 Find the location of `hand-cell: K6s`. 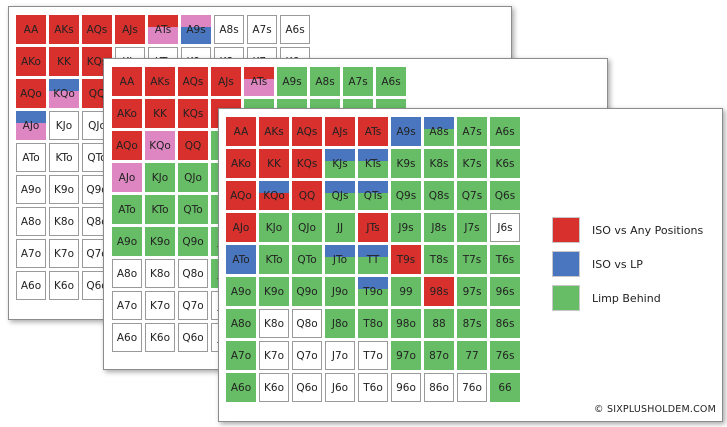

hand-cell: K6s is located at coordinates (505, 163).